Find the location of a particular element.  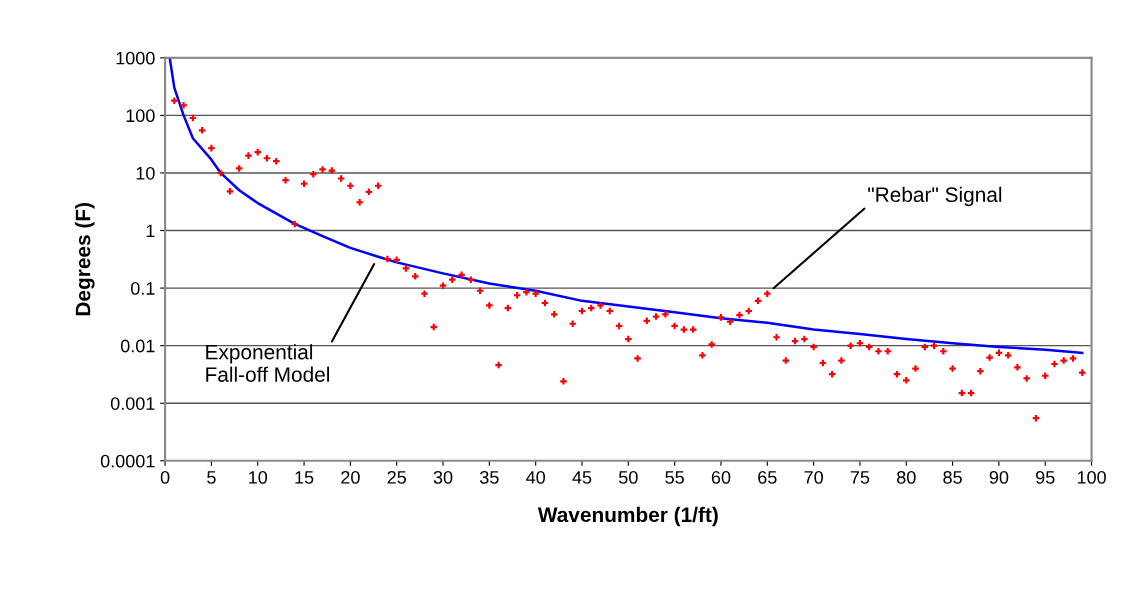

x-tick-label: 35 is located at coordinates (489, 477).